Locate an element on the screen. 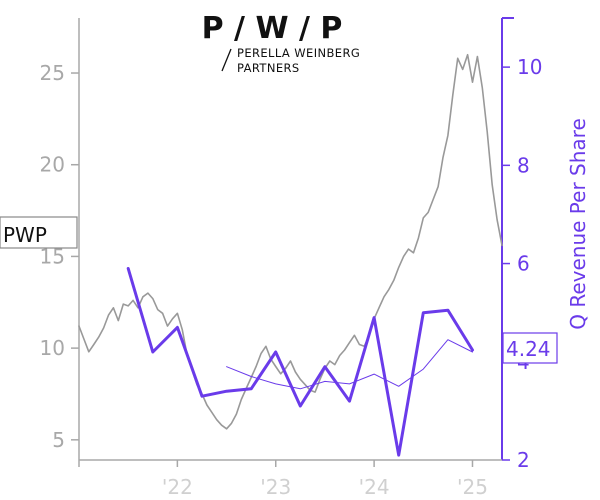 The height and width of the screenshot is (500, 600). left-tick-label: 20 is located at coordinates (52, 165).